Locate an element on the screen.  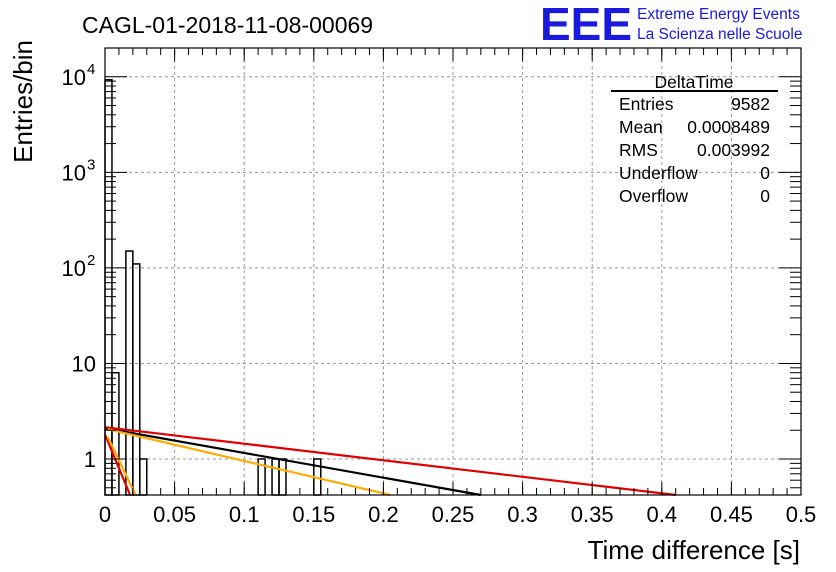
stats-title: DeltaTime is located at coordinates (693, 82).